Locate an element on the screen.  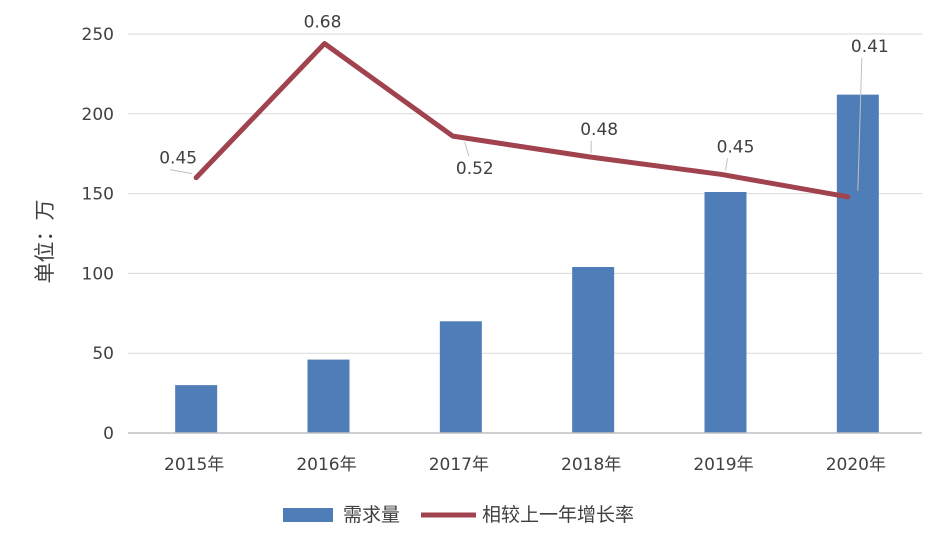
x-tick-label: 2018年 is located at coordinates (591, 465).